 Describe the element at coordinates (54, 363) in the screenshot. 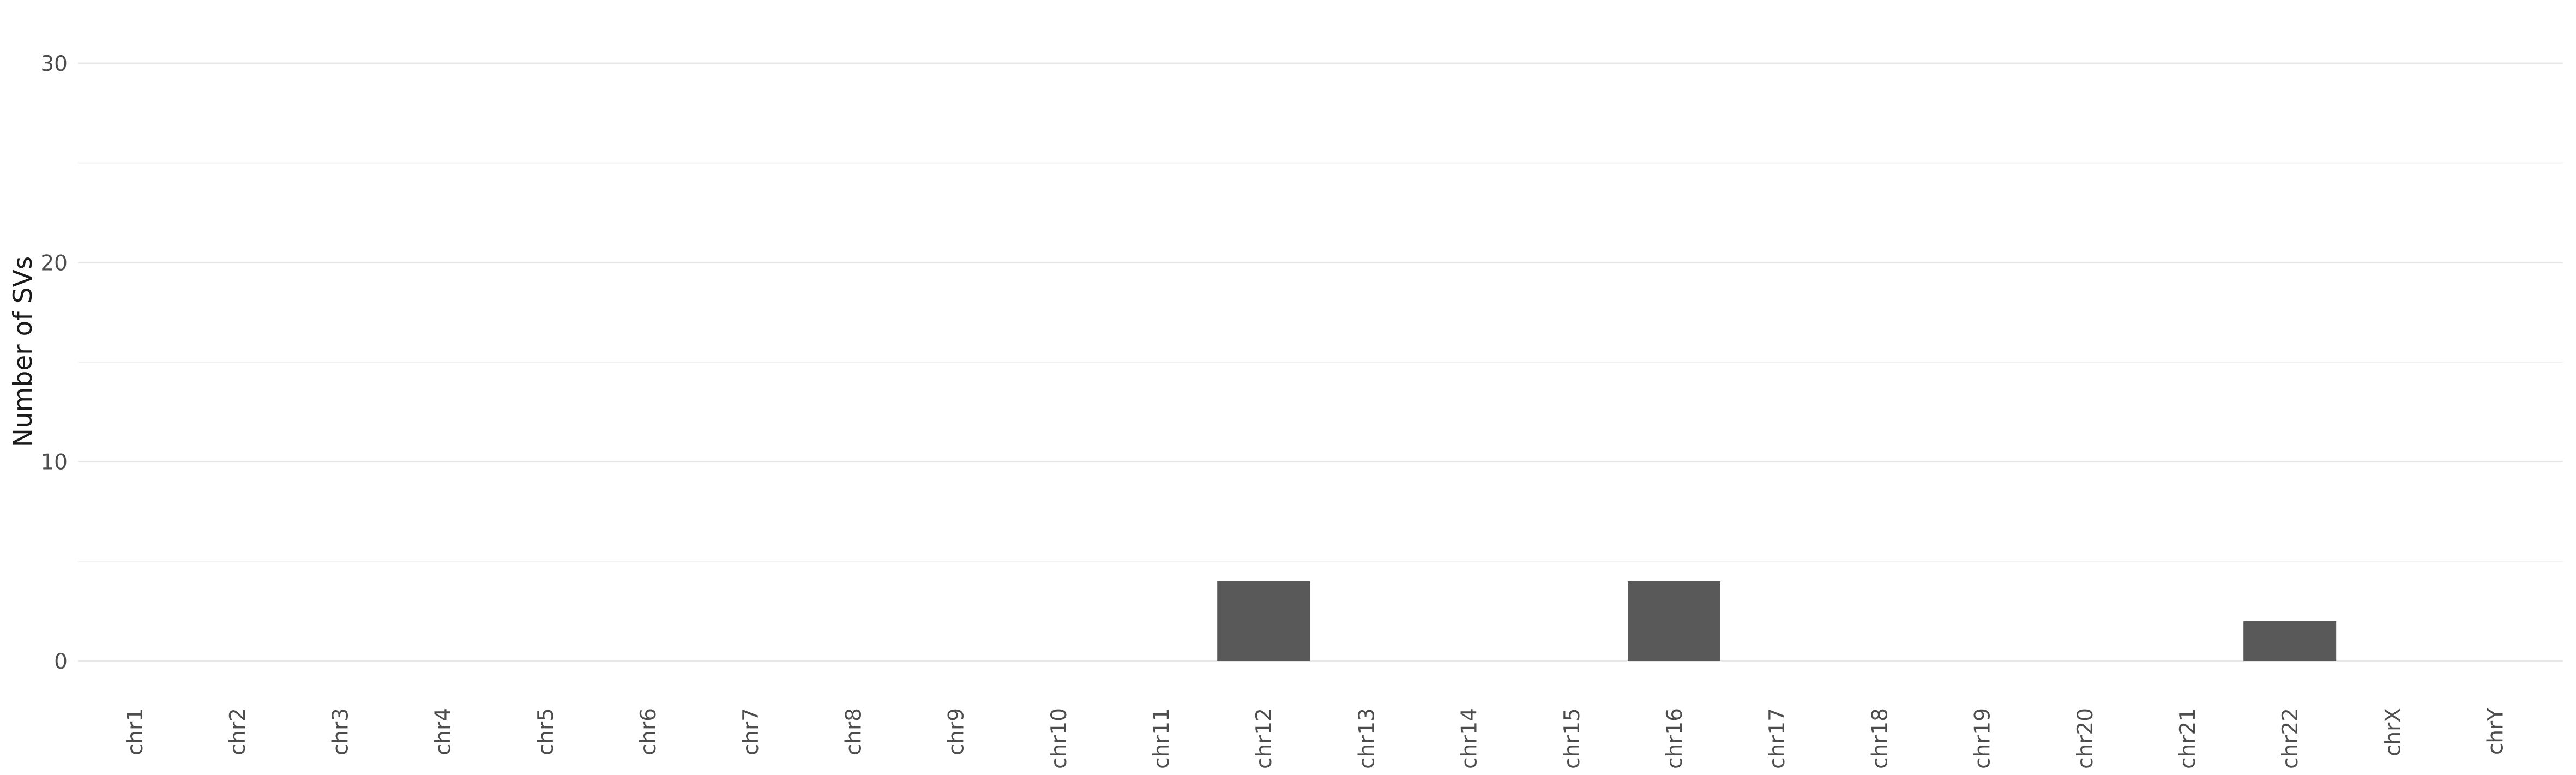

I see `y-axis-ticks: 0 10 20 30` at that location.